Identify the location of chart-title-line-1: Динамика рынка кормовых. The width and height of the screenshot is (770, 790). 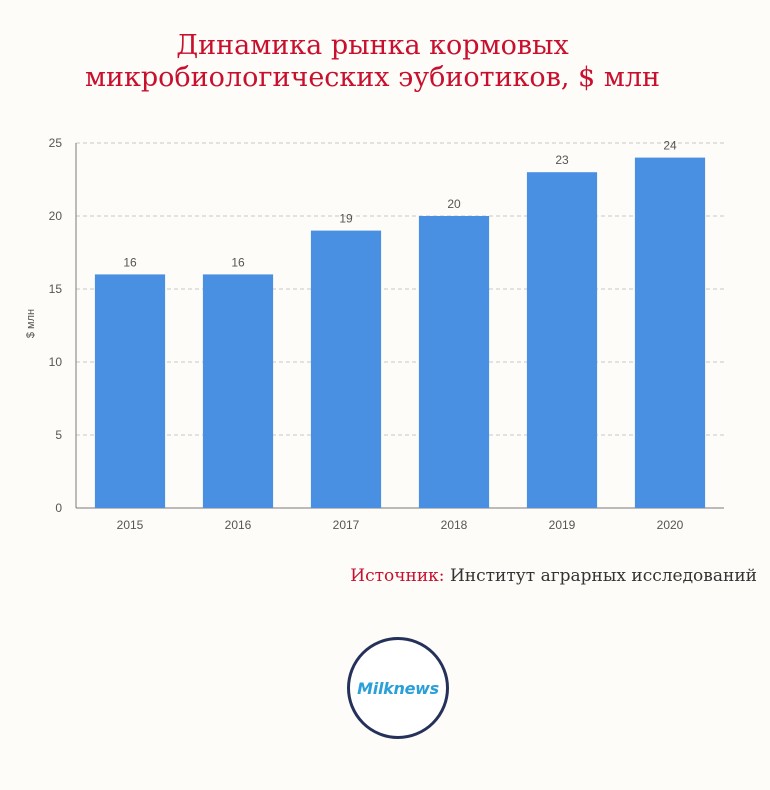
(372, 45).